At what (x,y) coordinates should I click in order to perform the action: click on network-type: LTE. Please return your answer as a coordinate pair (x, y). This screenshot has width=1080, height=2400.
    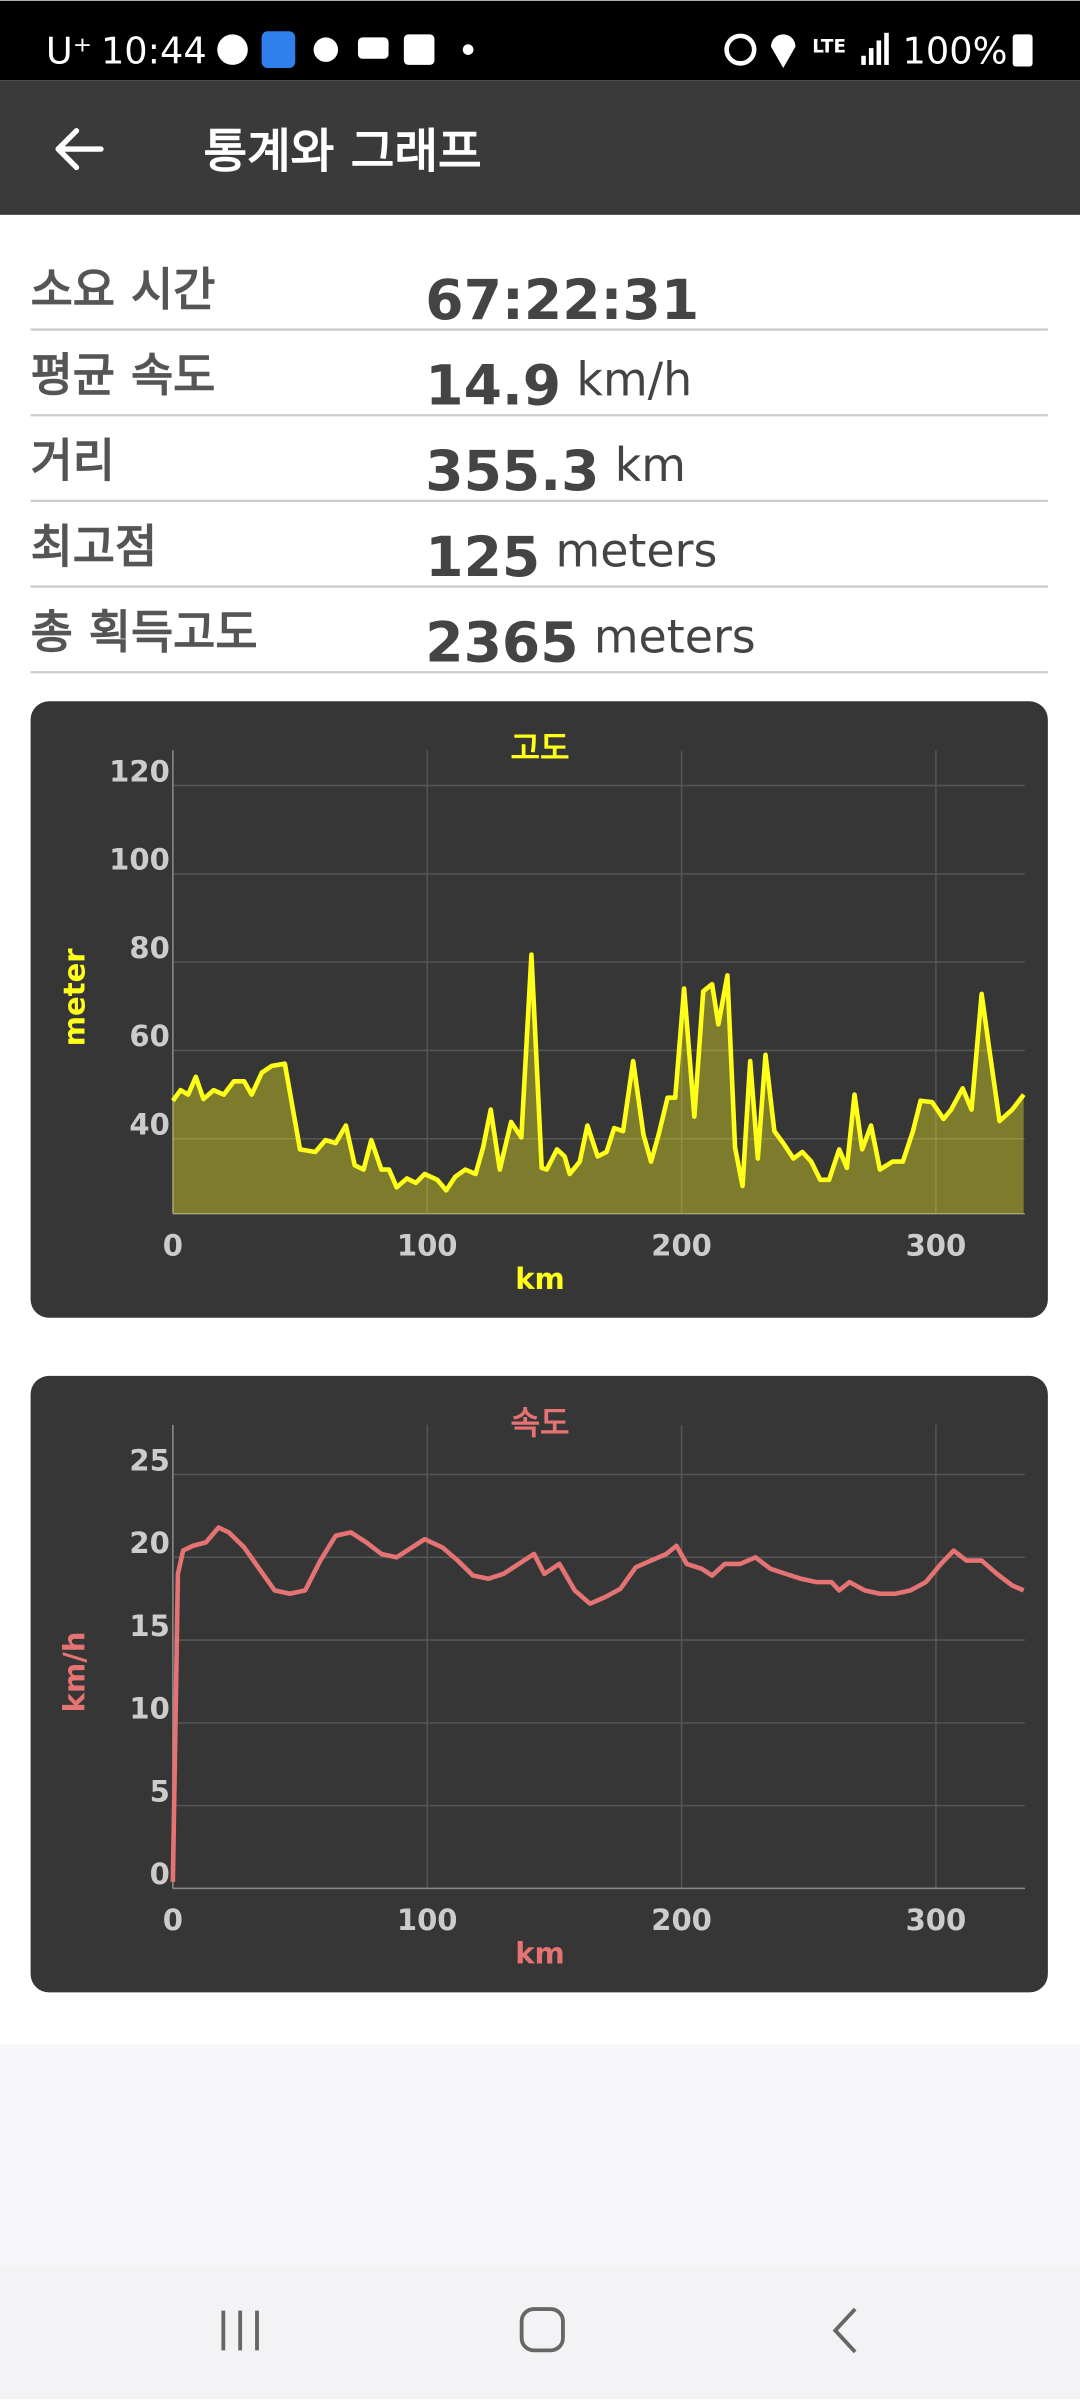
    Looking at the image, I should click on (829, 47).